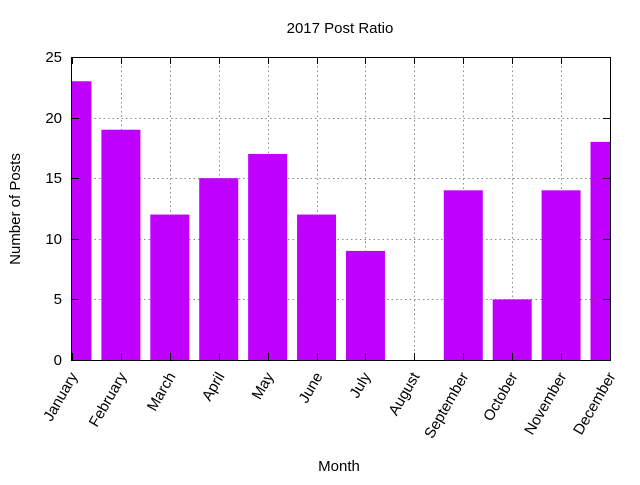 The width and height of the screenshot is (640, 485). Describe the element at coordinates (512, 329) in the screenshot. I see `bar-october` at that location.